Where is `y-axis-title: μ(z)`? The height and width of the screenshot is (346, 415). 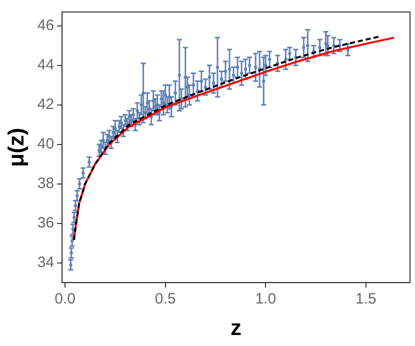
y-axis-title: μ(z) is located at coordinates (15, 147).